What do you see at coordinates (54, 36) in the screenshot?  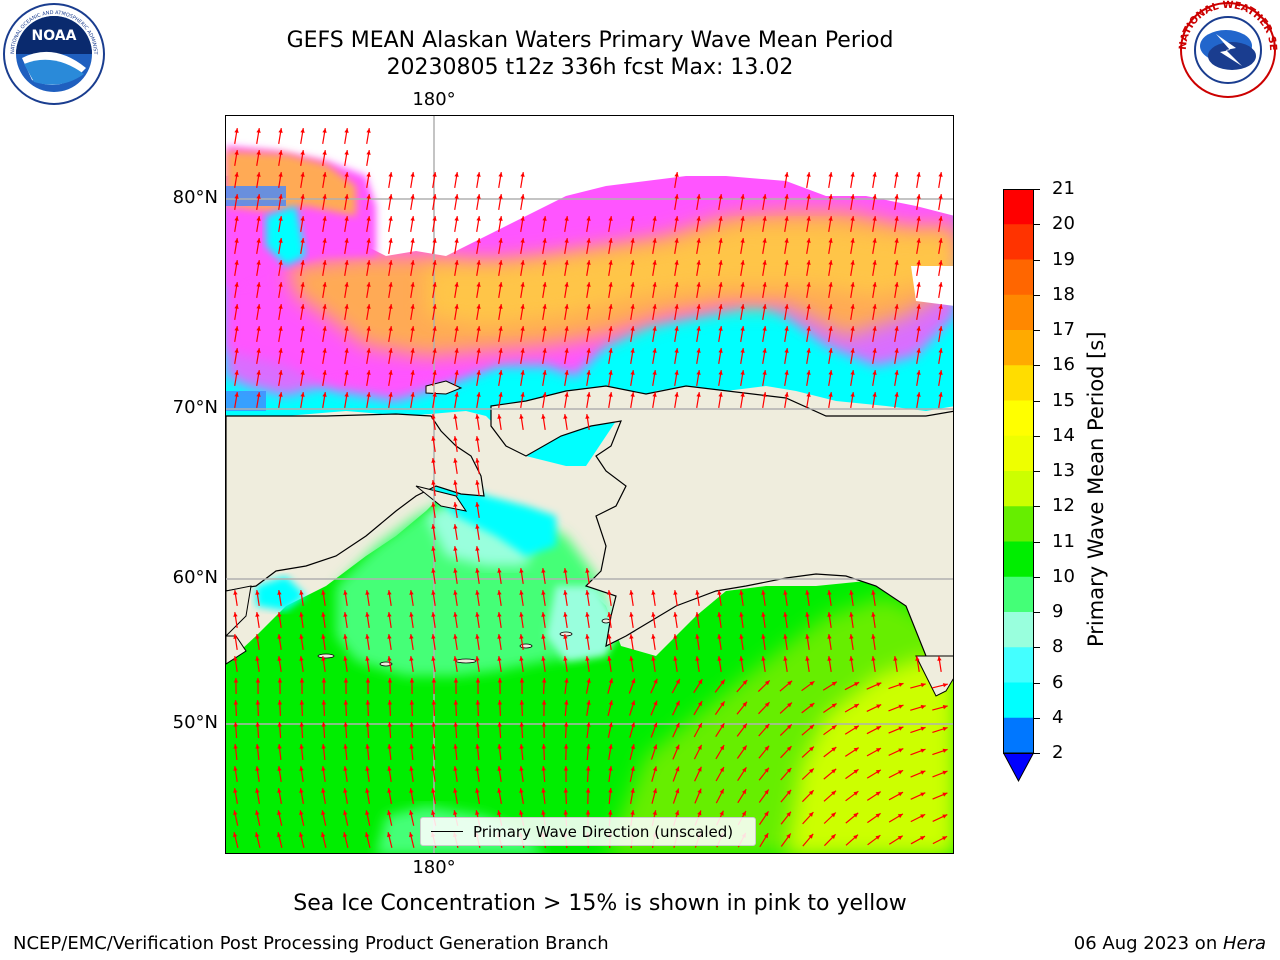 I see `svg-text: NOAA` at bounding box center [54, 36].